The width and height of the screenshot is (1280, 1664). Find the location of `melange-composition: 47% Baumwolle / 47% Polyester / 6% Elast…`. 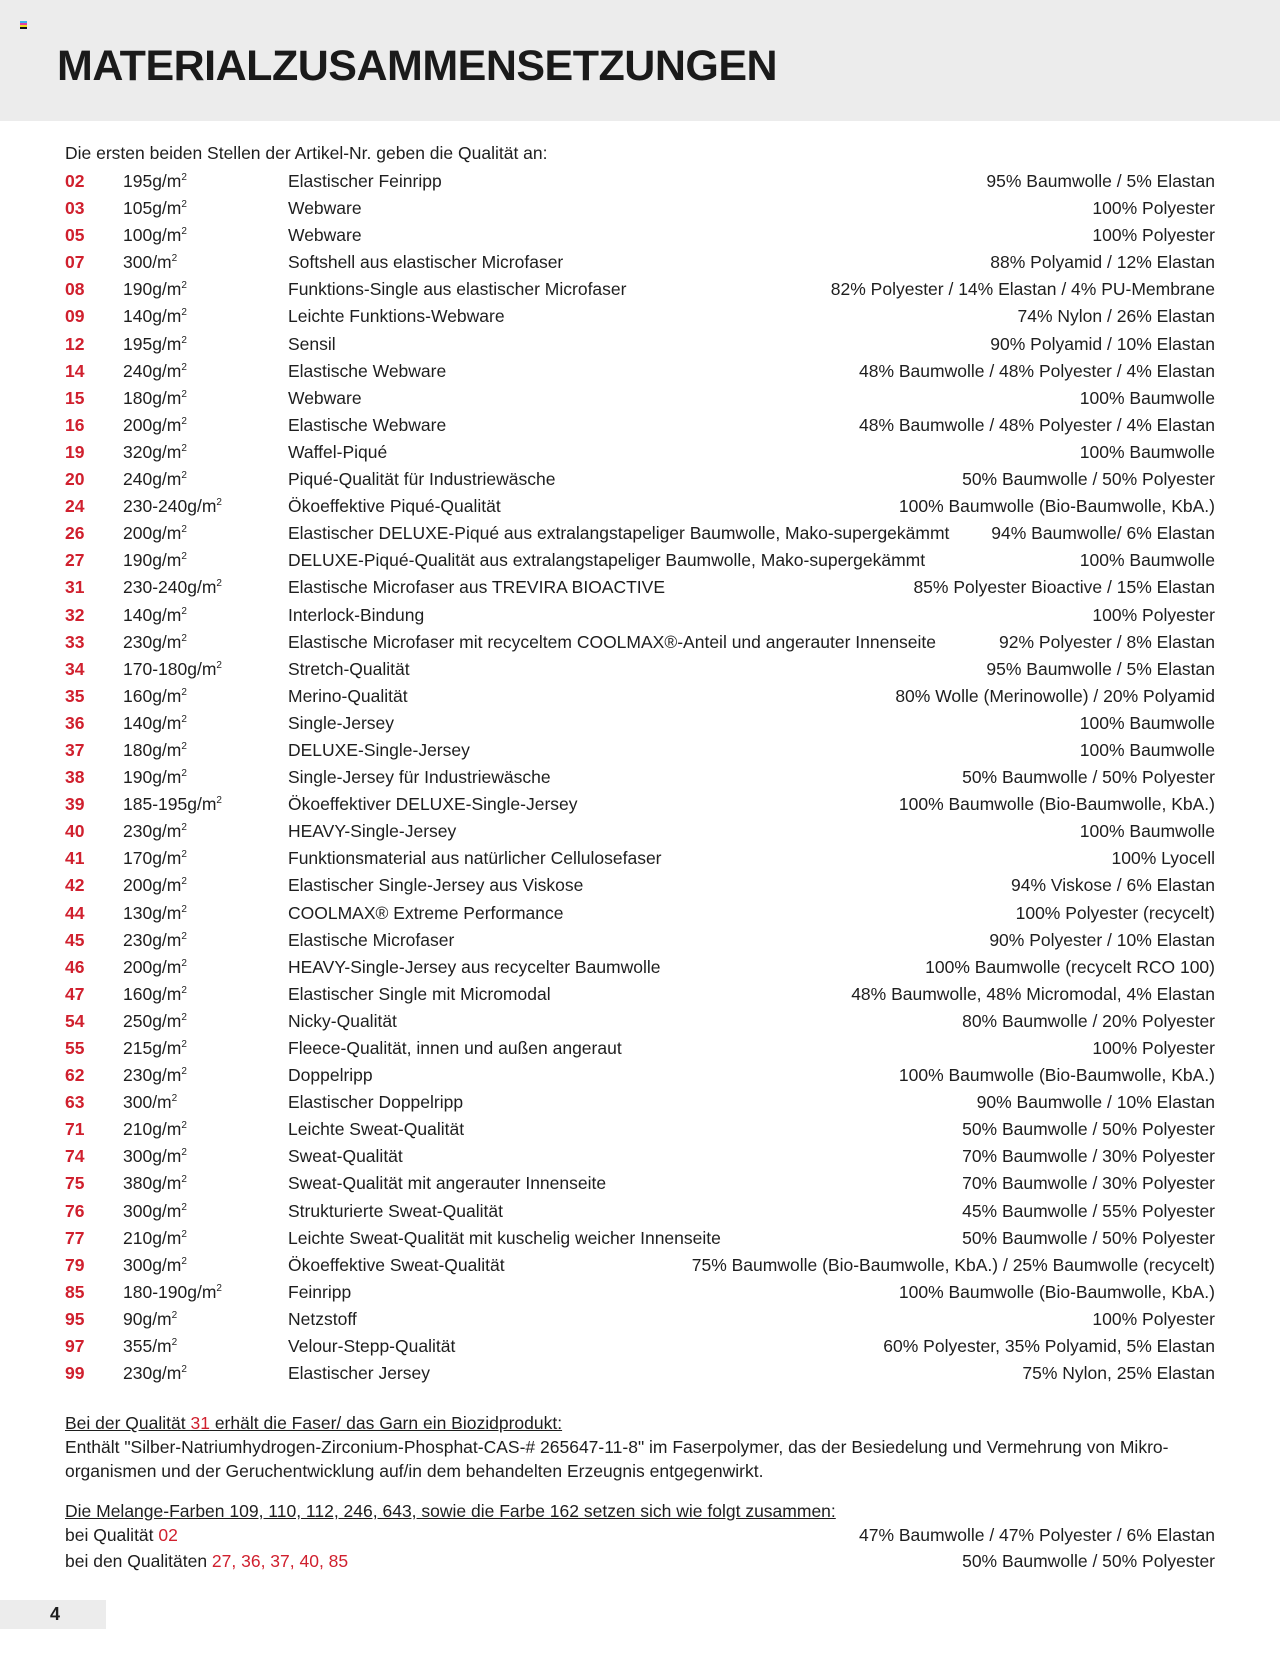

melange-composition: 47% Baumwolle / 47% Polyester / 6% Elast… is located at coordinates (1036, 1535).